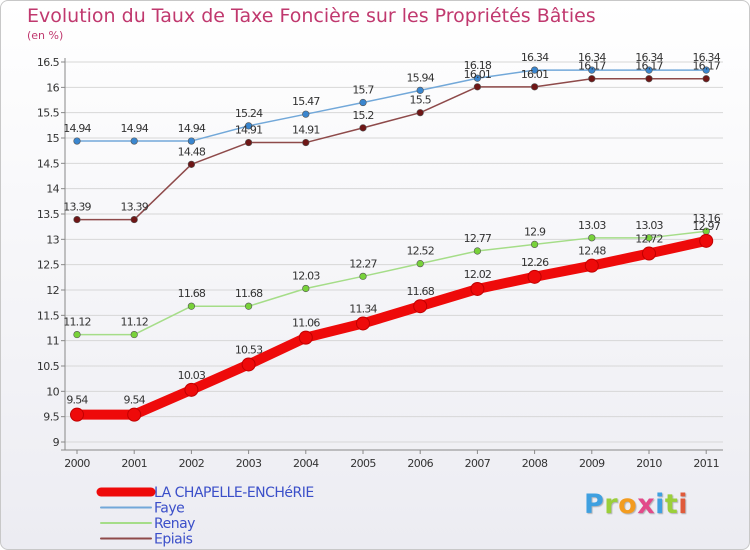 The image size is (750, 550). I want to click on data-label: 12.97, so click(706, 226).